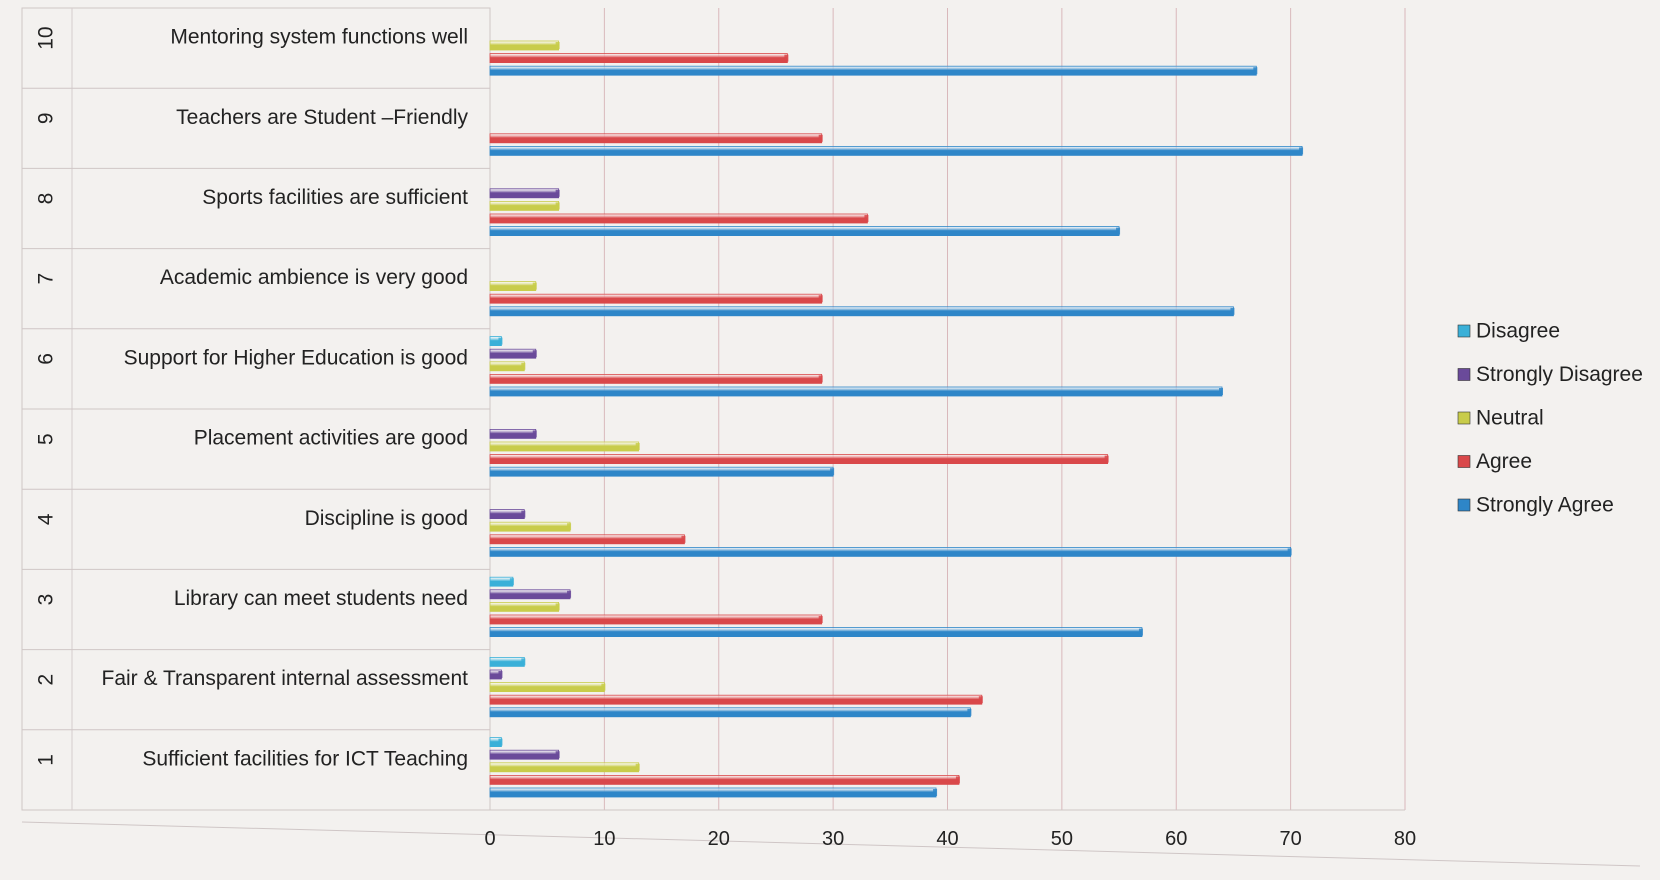 This screenshot has height=880, width=1660. What do you see at coordinates (46, 37) in the screenshot?
I see `row-number-label: 10` at bounding box center [46, 37].